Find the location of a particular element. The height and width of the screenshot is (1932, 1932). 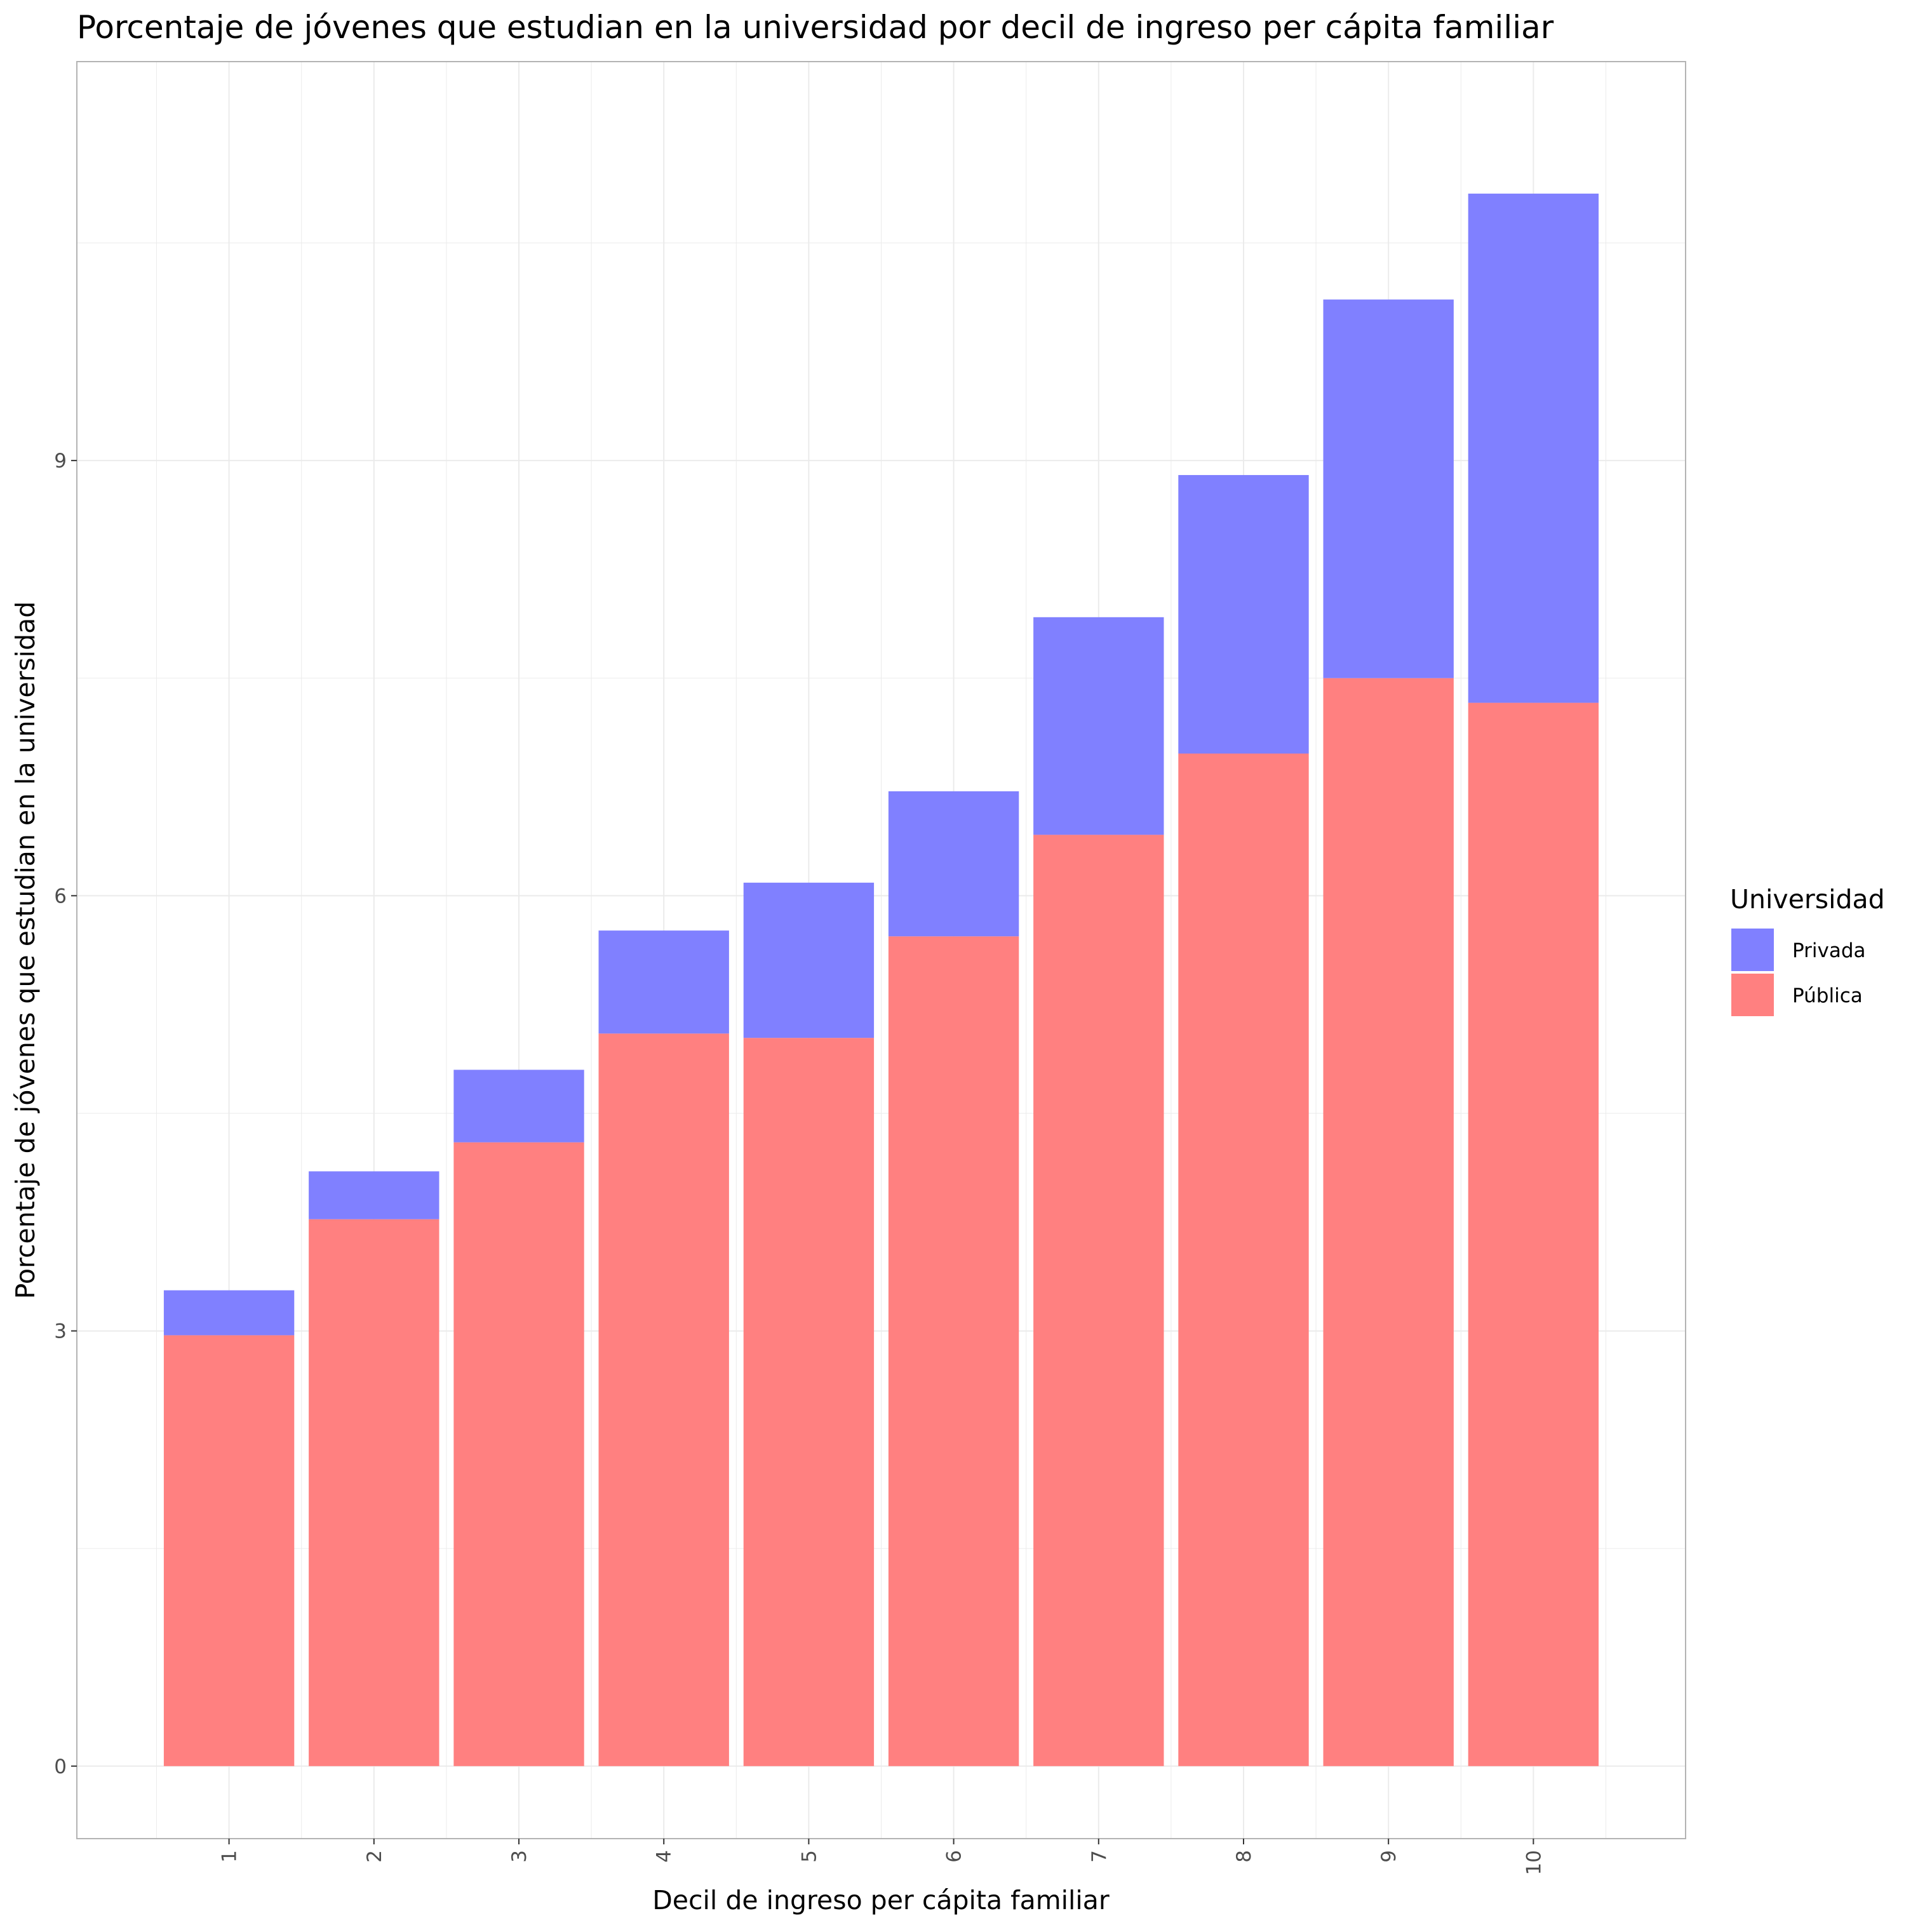

x-tick-label: 2 is located at coordinates (374, 1856).